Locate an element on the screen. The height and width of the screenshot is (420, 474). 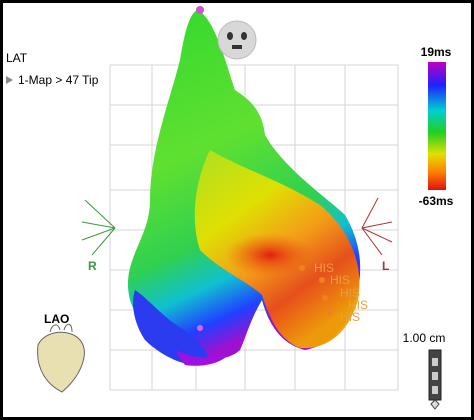
mode-label: LAT is located at coordinates (17, 58).